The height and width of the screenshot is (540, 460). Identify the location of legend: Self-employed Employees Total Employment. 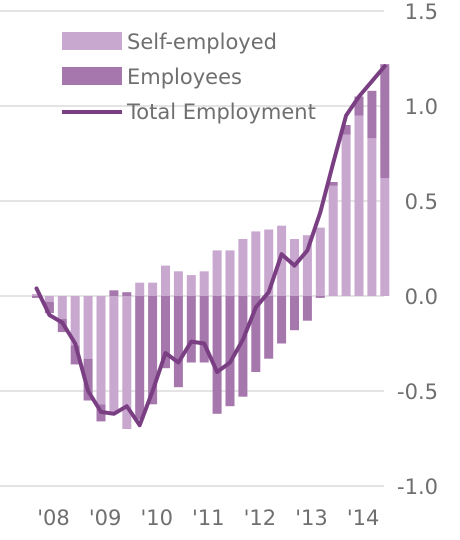
(189, 77).